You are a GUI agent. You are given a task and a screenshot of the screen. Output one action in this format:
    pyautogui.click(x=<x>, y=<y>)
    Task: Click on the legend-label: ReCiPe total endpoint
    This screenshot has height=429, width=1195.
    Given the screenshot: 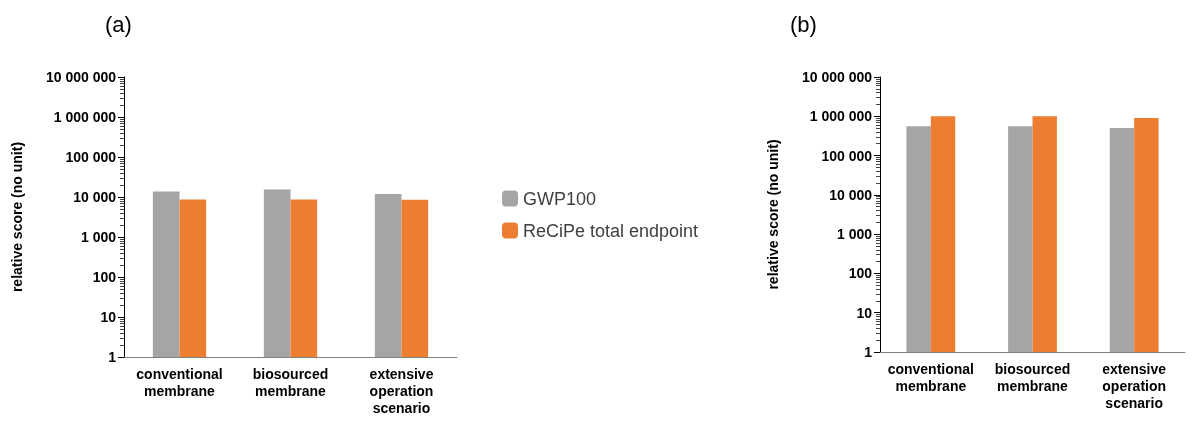 What is the action you would take?
    pyautogui.click(x=611, y=230)
    